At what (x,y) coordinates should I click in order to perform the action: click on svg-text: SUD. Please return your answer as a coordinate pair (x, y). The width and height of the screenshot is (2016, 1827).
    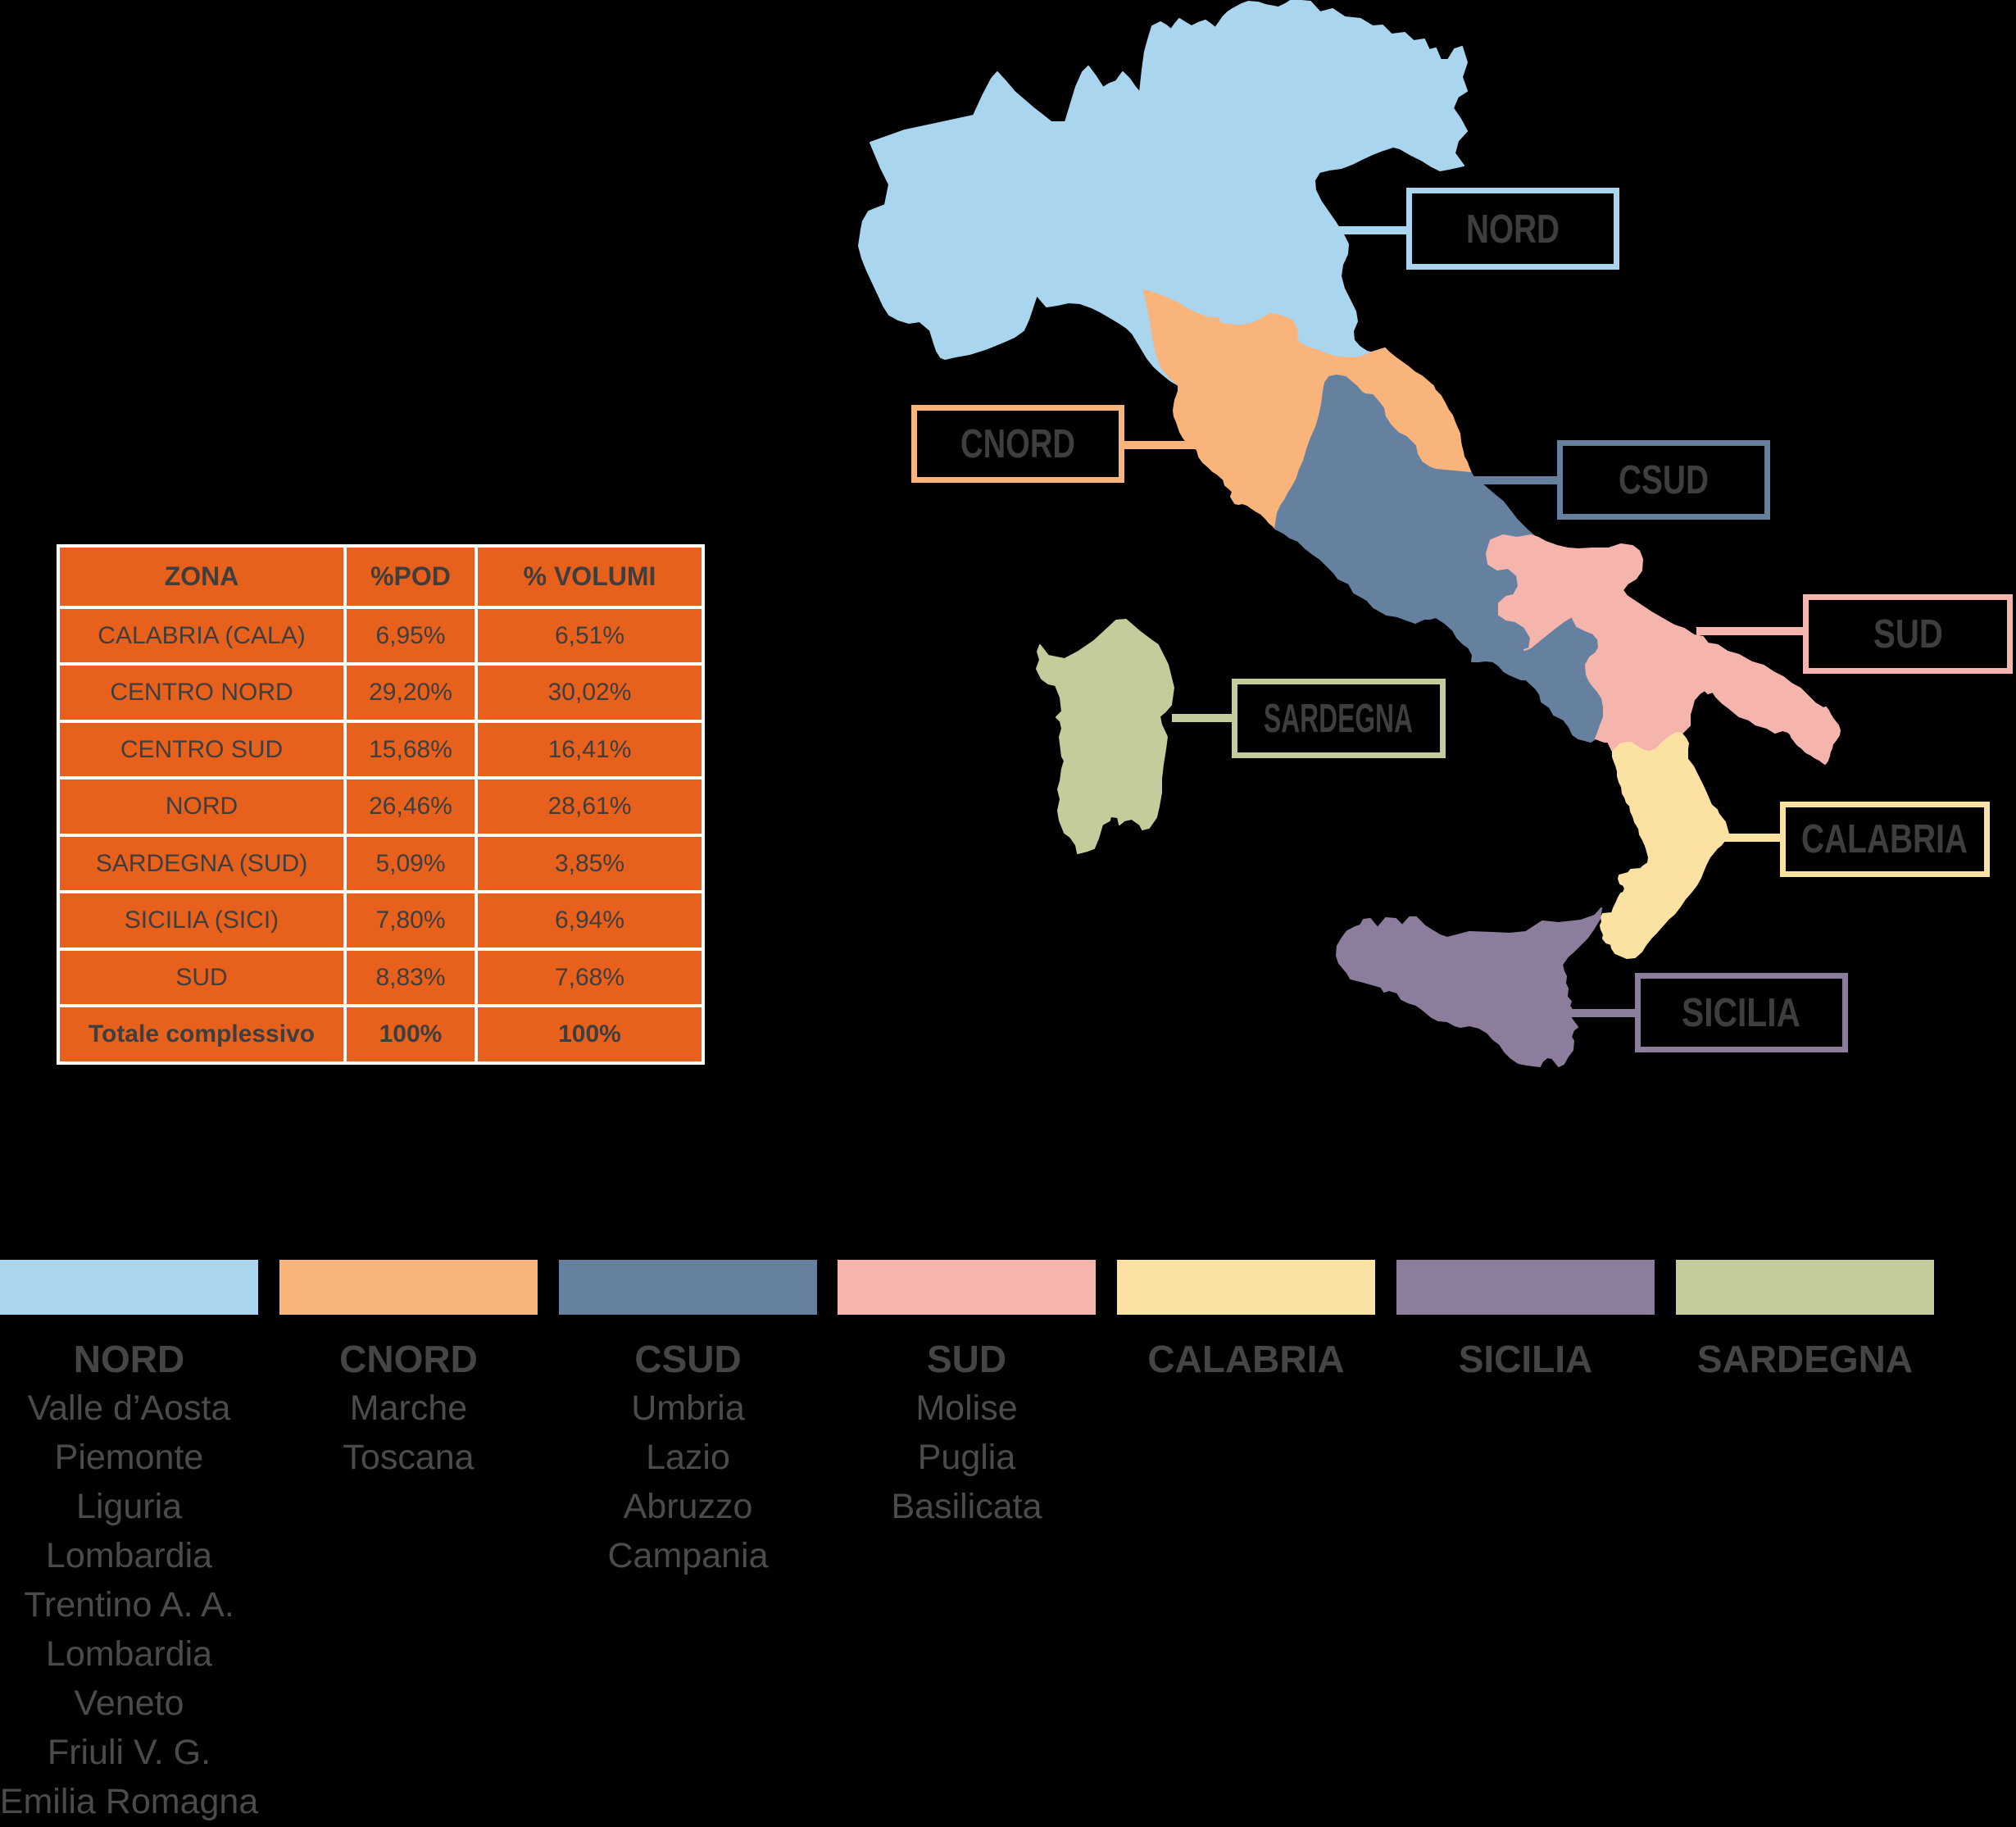
    Looking at the image, I should click on (1908, 634).